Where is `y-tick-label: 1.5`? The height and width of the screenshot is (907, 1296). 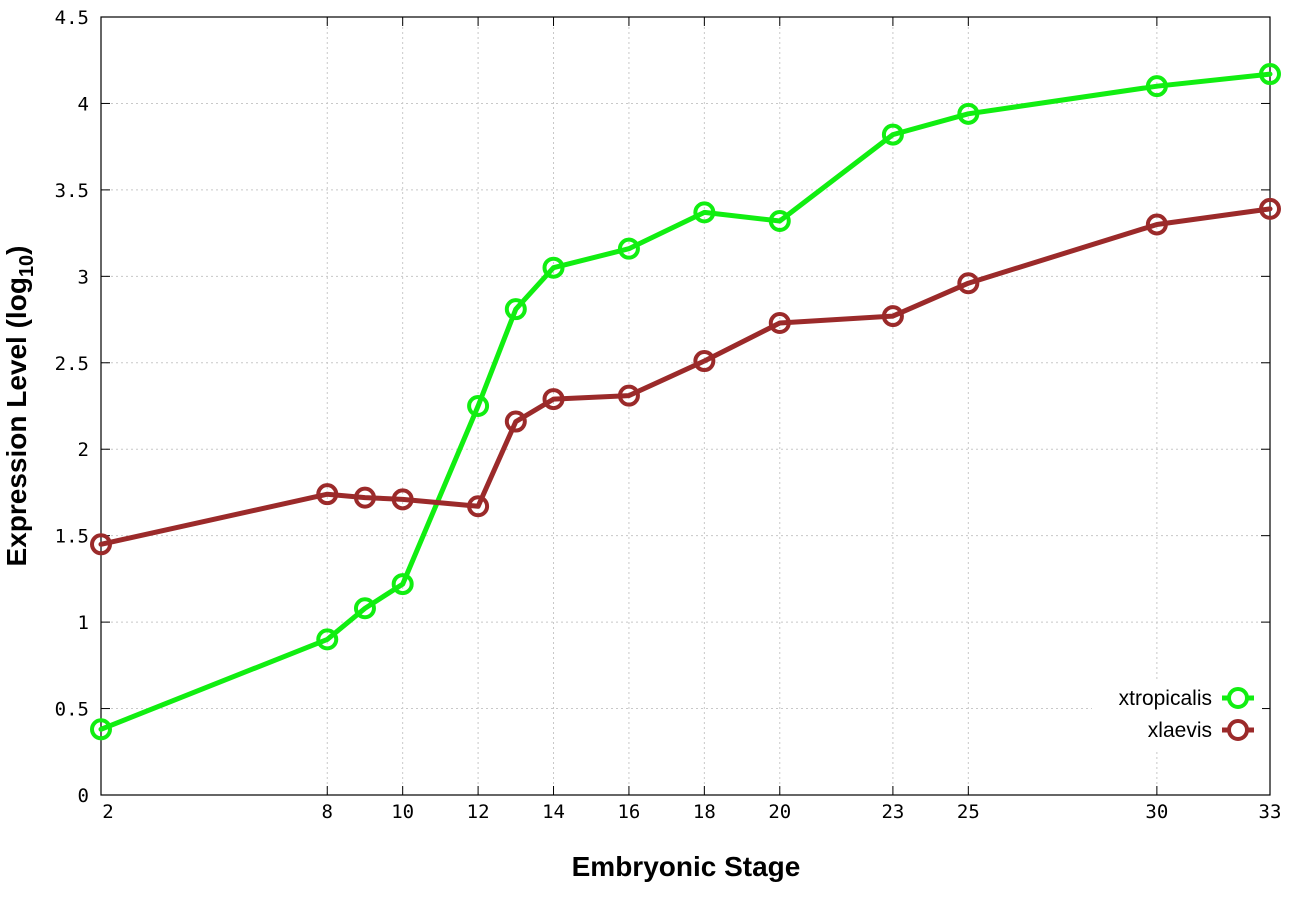 y-tick-label: 1.5 is located at coordinates (72, 537).